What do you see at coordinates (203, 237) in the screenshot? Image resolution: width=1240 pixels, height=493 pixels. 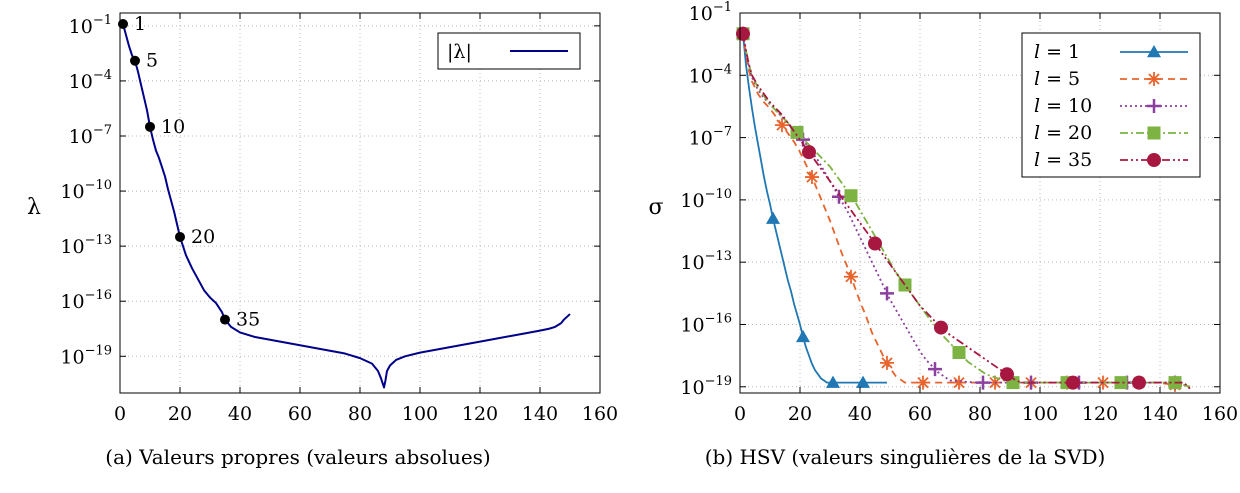 I see `annotation-label: 20` at bounding box center [203, 237].